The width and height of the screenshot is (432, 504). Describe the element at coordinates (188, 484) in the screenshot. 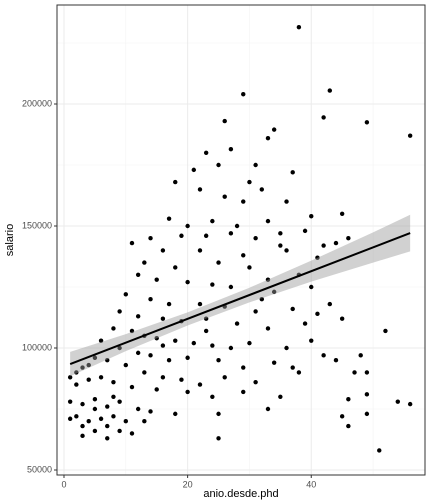

I see `x-tick-label: 20` at that location.